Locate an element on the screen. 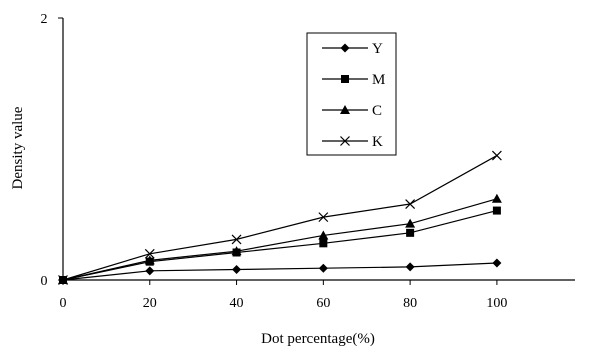 The height and width of the screenshot is (354, 593). y-axis-title: Density value is located at coordinates (18, 147).